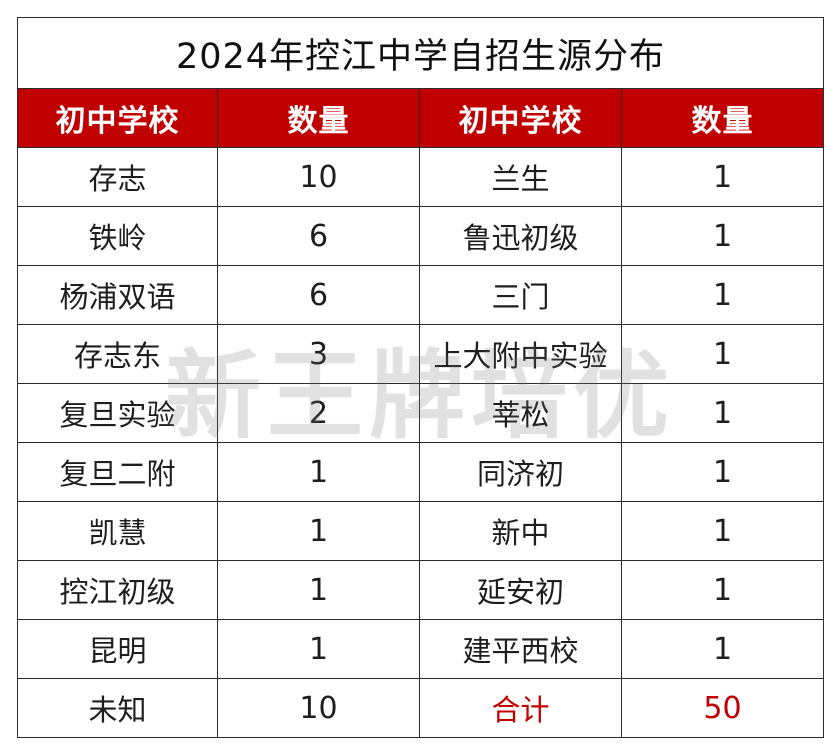 Image resolution: width=840 pixels, height=744 pixels. Describe the element at coordinates (520, 708) in the screenshot. I see `total-label: 合计` at that location.